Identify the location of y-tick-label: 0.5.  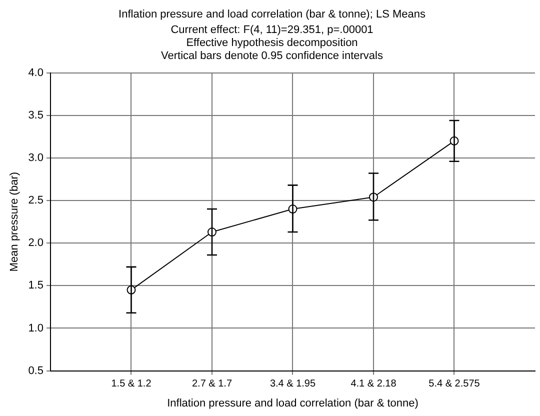
(36, 370).